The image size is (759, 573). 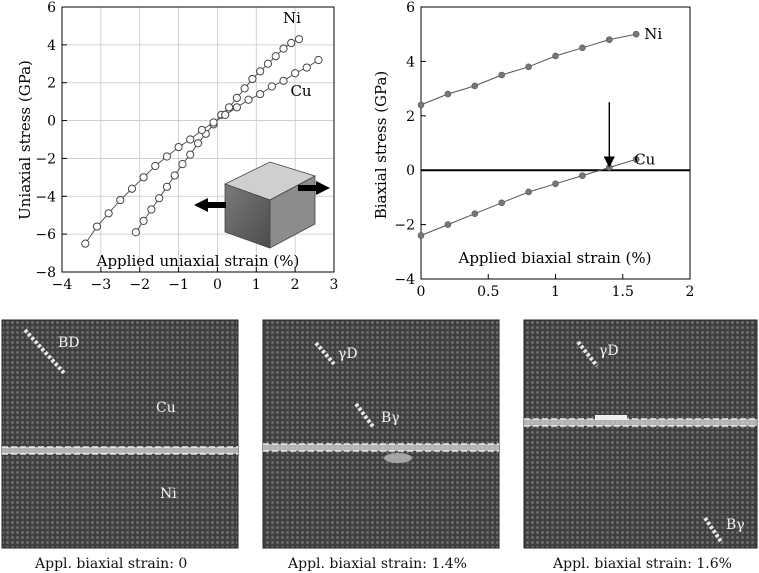 I want to click on x-tick-label: −4, so click(x=62, y=285).